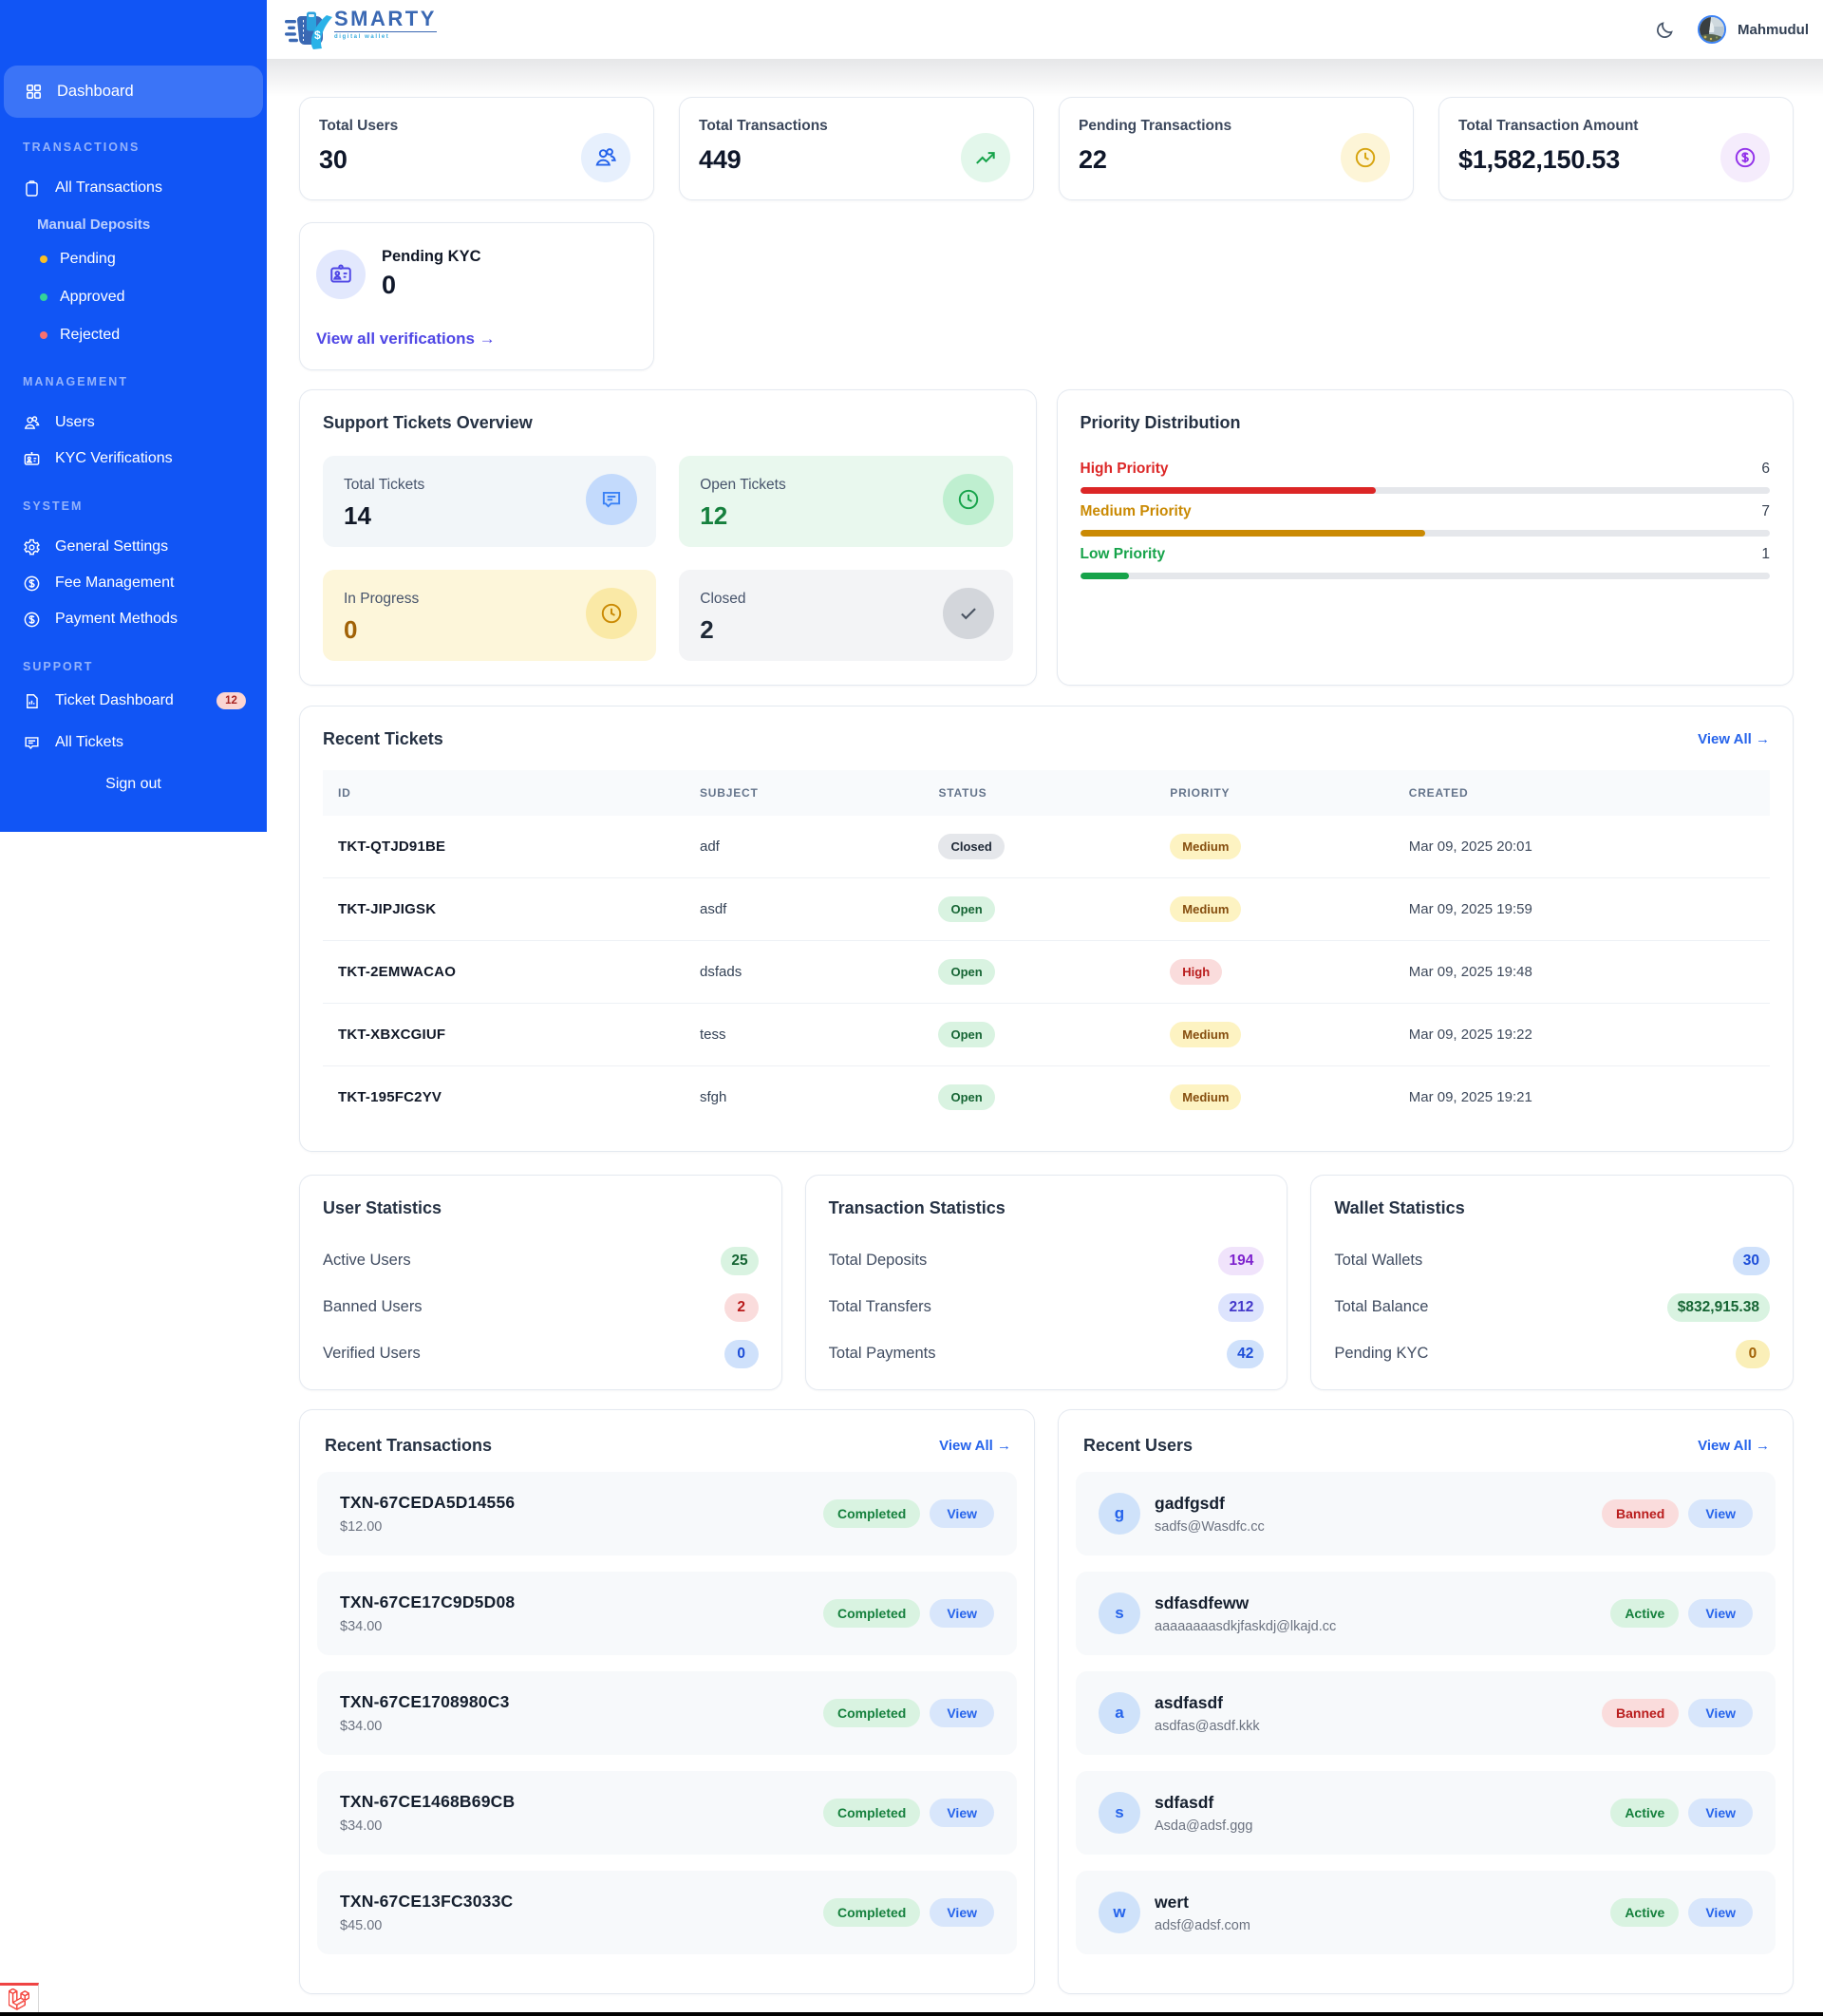 The width and height of the screenshot is (1823, 2016). I want to click on stat-row-label: Active Users, so click(367, 1260).